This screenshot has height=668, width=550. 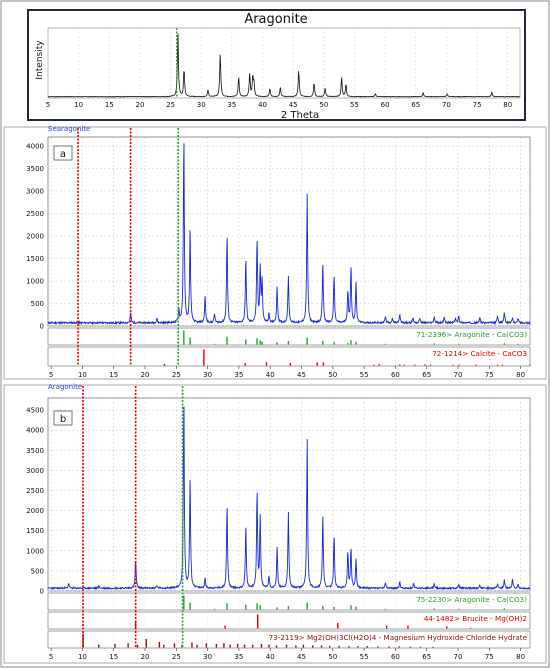 I want to click on reference-label: 75-2230> Aragonite - Ca(CO3), so click(x=471, y=599).